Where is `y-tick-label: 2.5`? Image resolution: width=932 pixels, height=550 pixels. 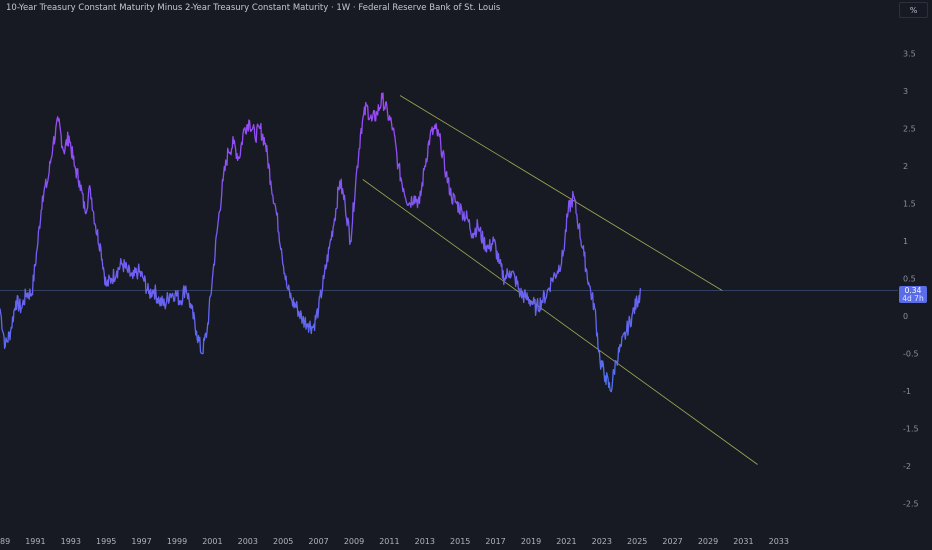 y-tick-label: 2.5 is located at coordinates (909, 129).